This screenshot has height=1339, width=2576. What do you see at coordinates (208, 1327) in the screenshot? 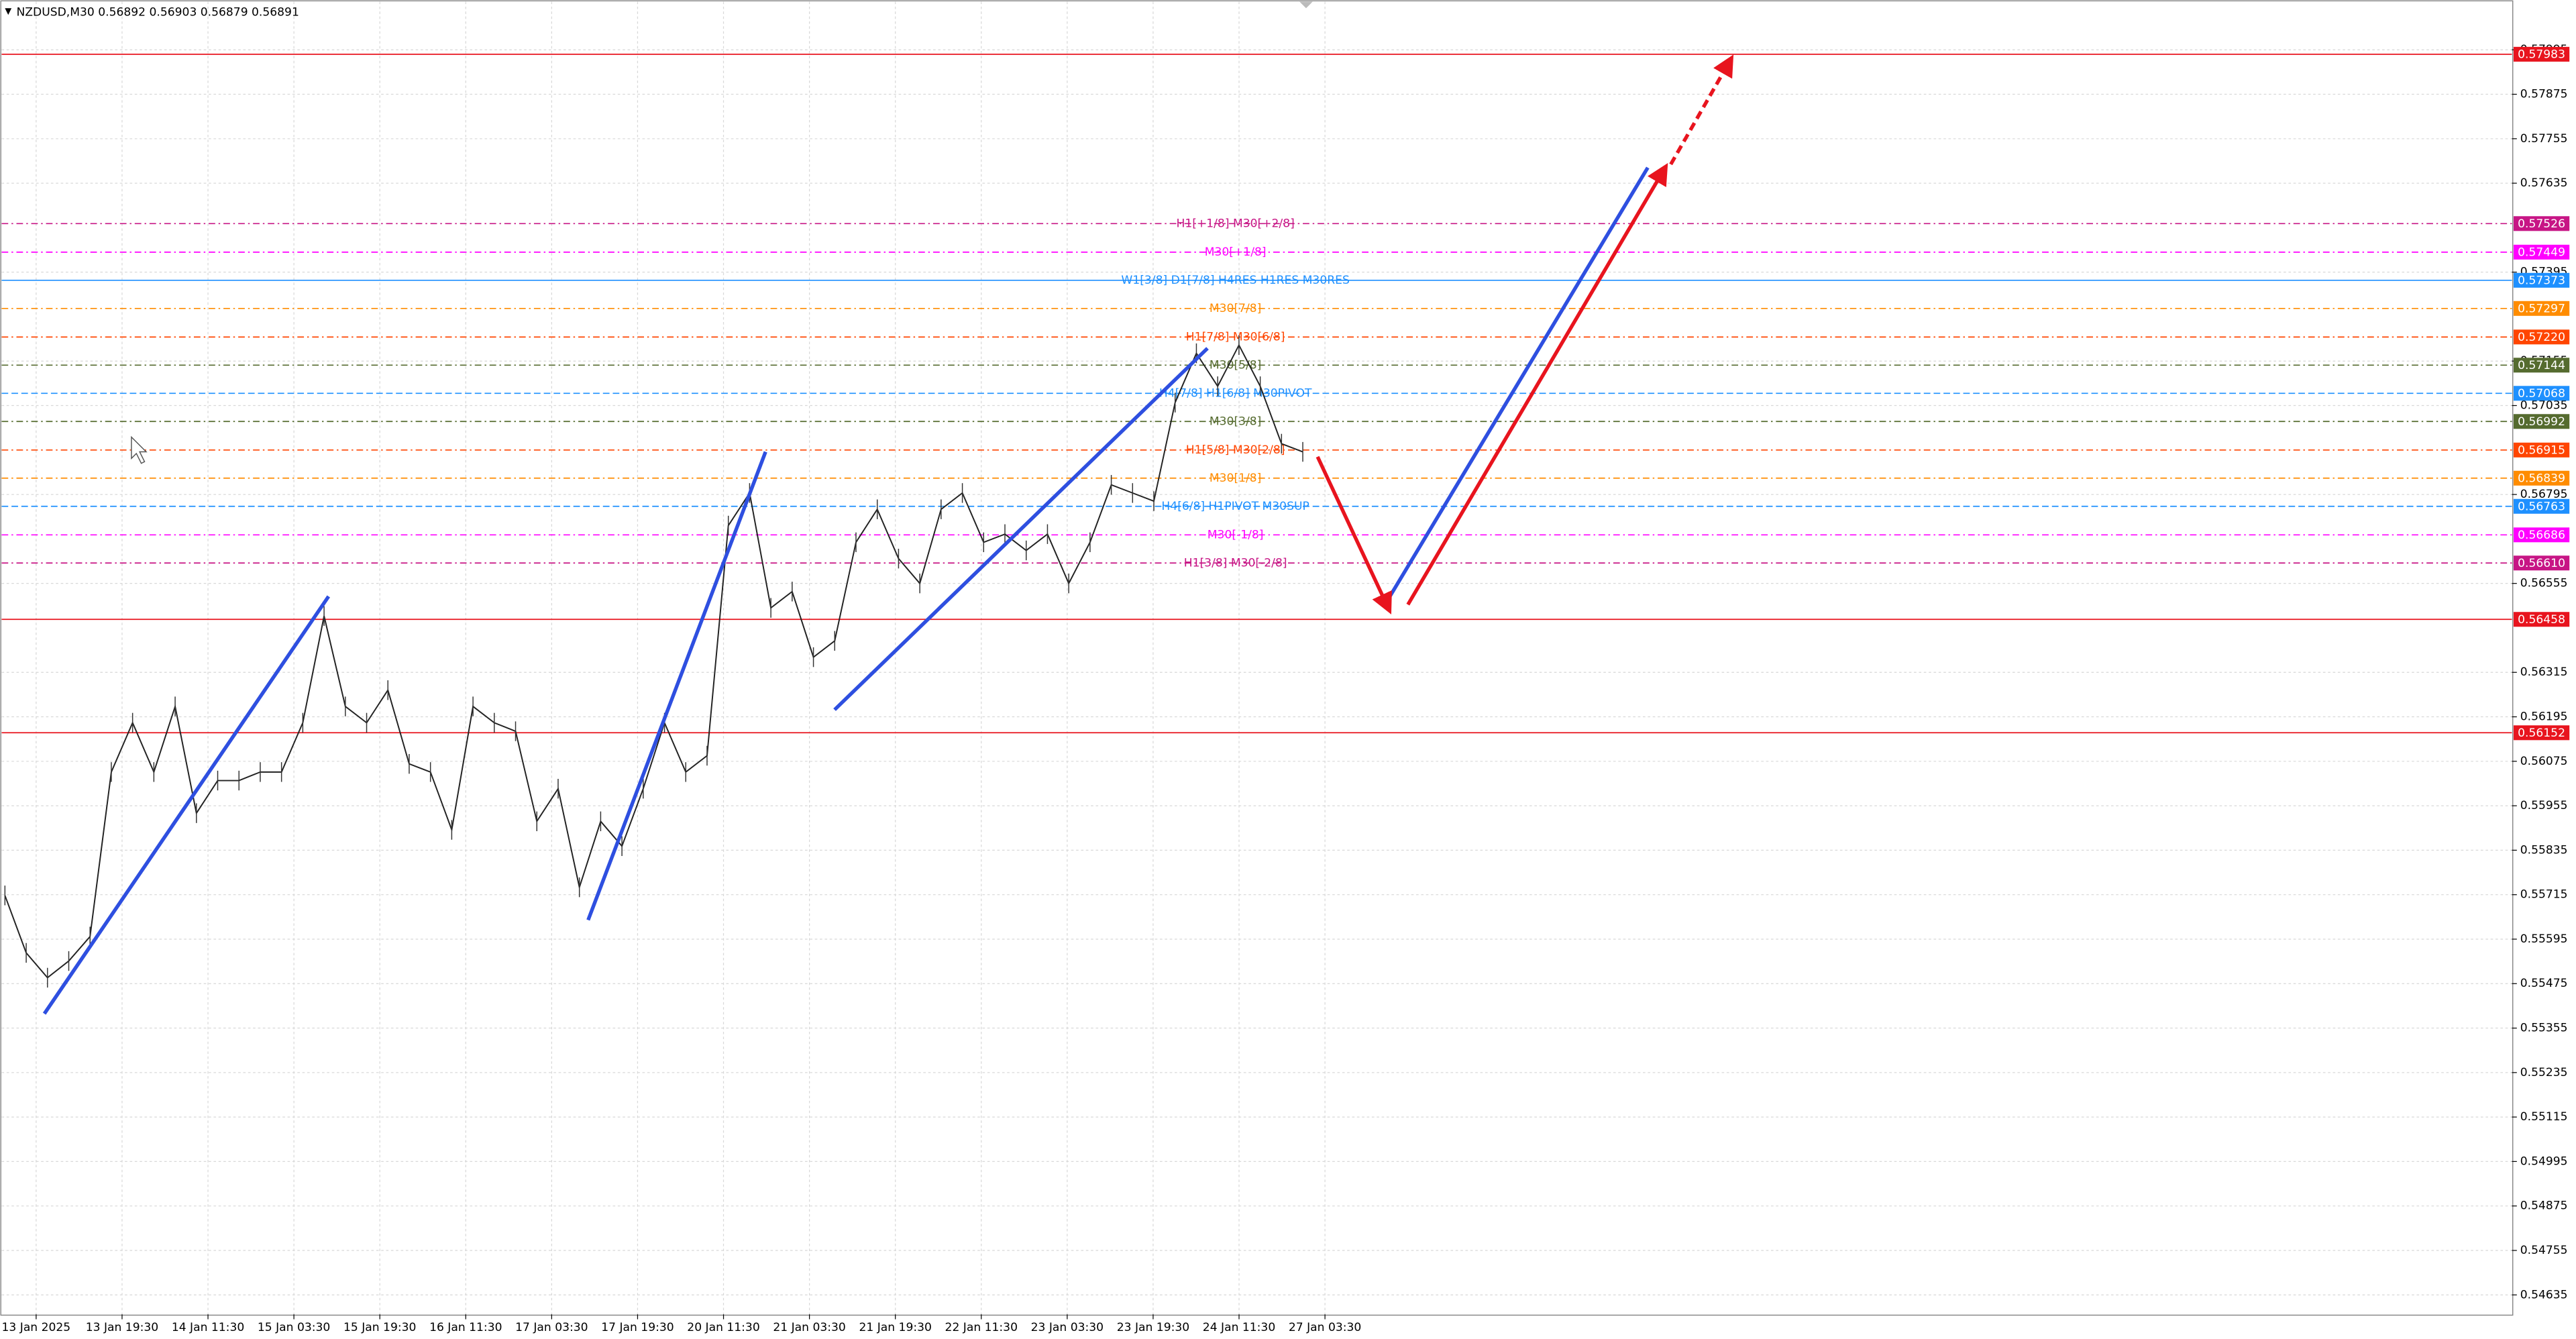
I see `time-label: 14 Jan 11:30` at bounding box center [208, 1327].